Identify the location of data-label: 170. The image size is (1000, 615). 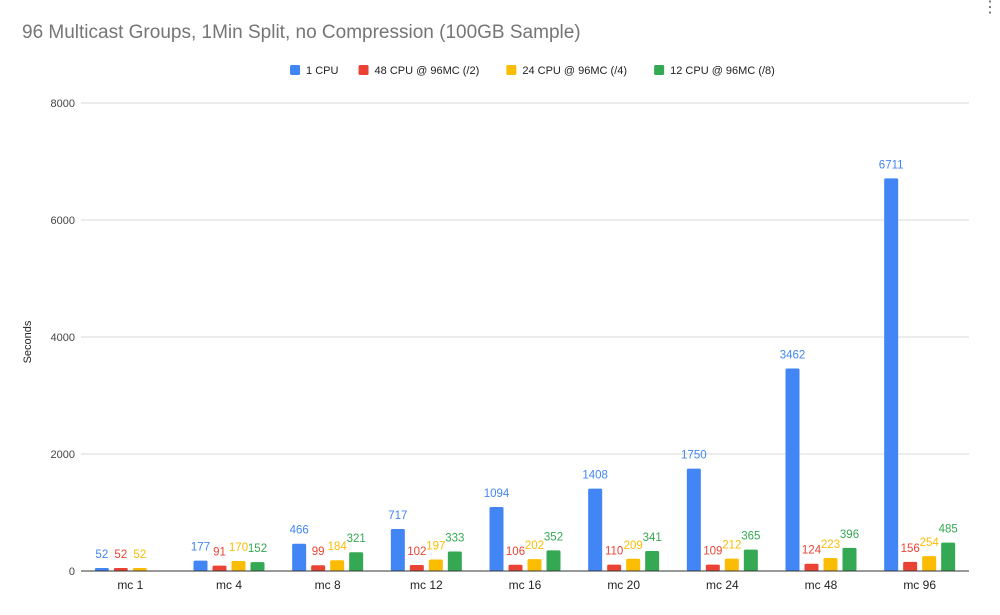
(238, 548).